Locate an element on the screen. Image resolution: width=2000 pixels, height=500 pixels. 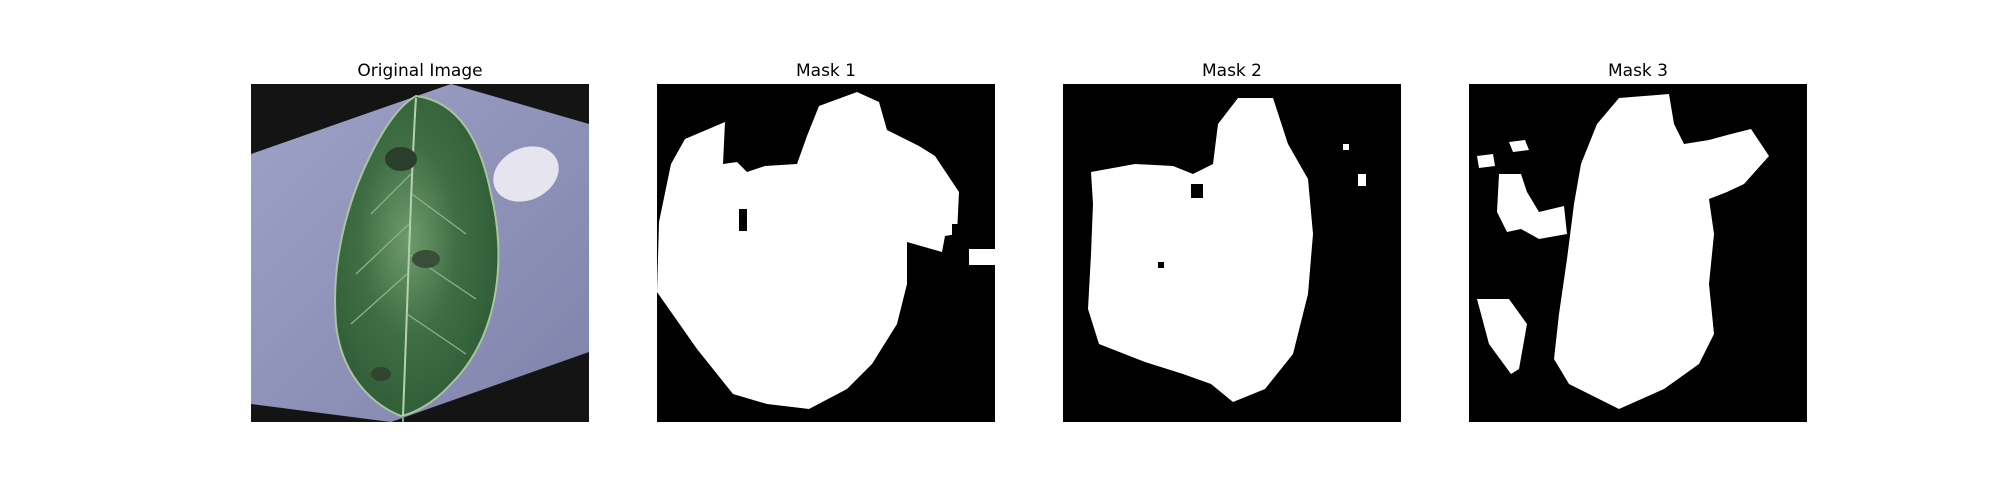
panel-original-image: Original Image is located at coordinates (420, 240).